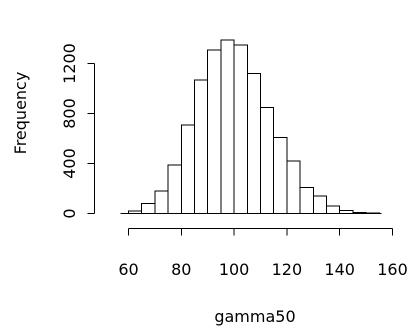 Image resolution: width=410 pixels, height=332 pixels. Describe the element at coordinates (254, 316) in the screenshot. I see `x-axis-label: gamma50` at that location.